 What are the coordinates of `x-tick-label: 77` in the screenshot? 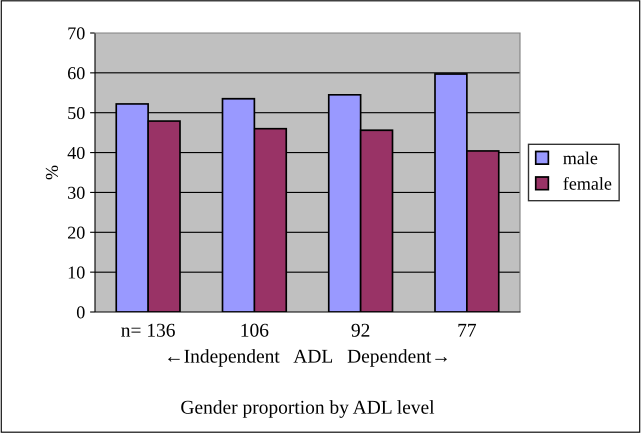 It's located at (467, 330).